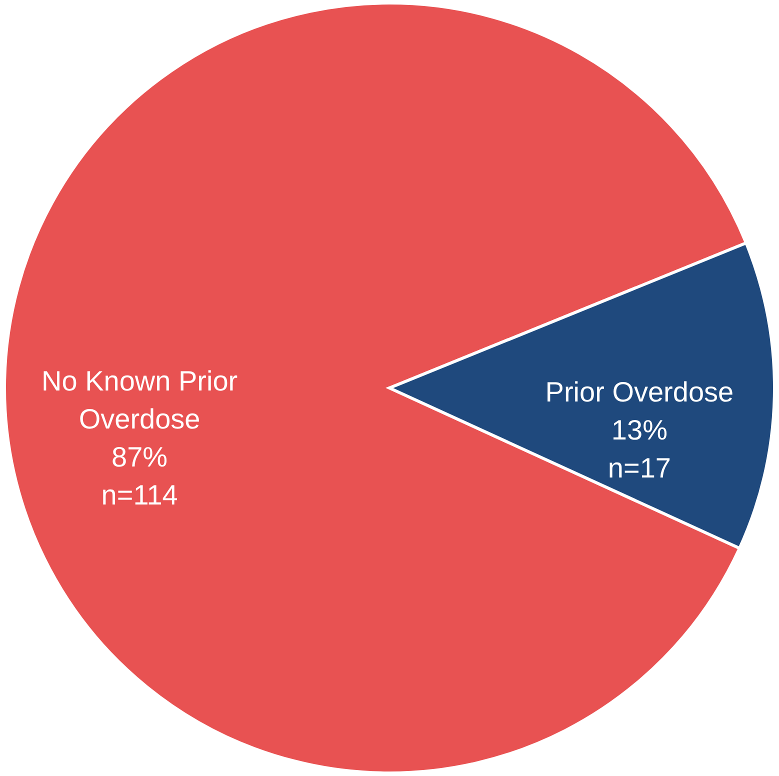 The height and width of the screenshot is (776, 779). Describe the element at coordinates (639, 449) in the screenshot. I see `data-label: 13% n=17` at that location.